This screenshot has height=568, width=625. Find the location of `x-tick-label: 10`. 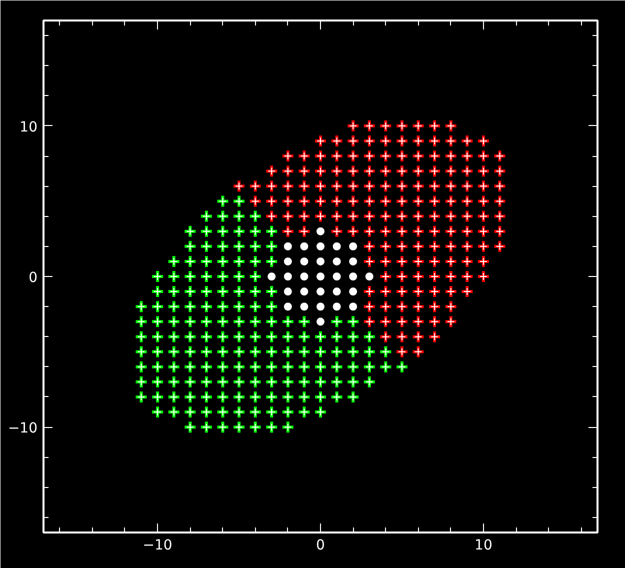

x-tick-label: 10 is located at coordinates (483, 546).